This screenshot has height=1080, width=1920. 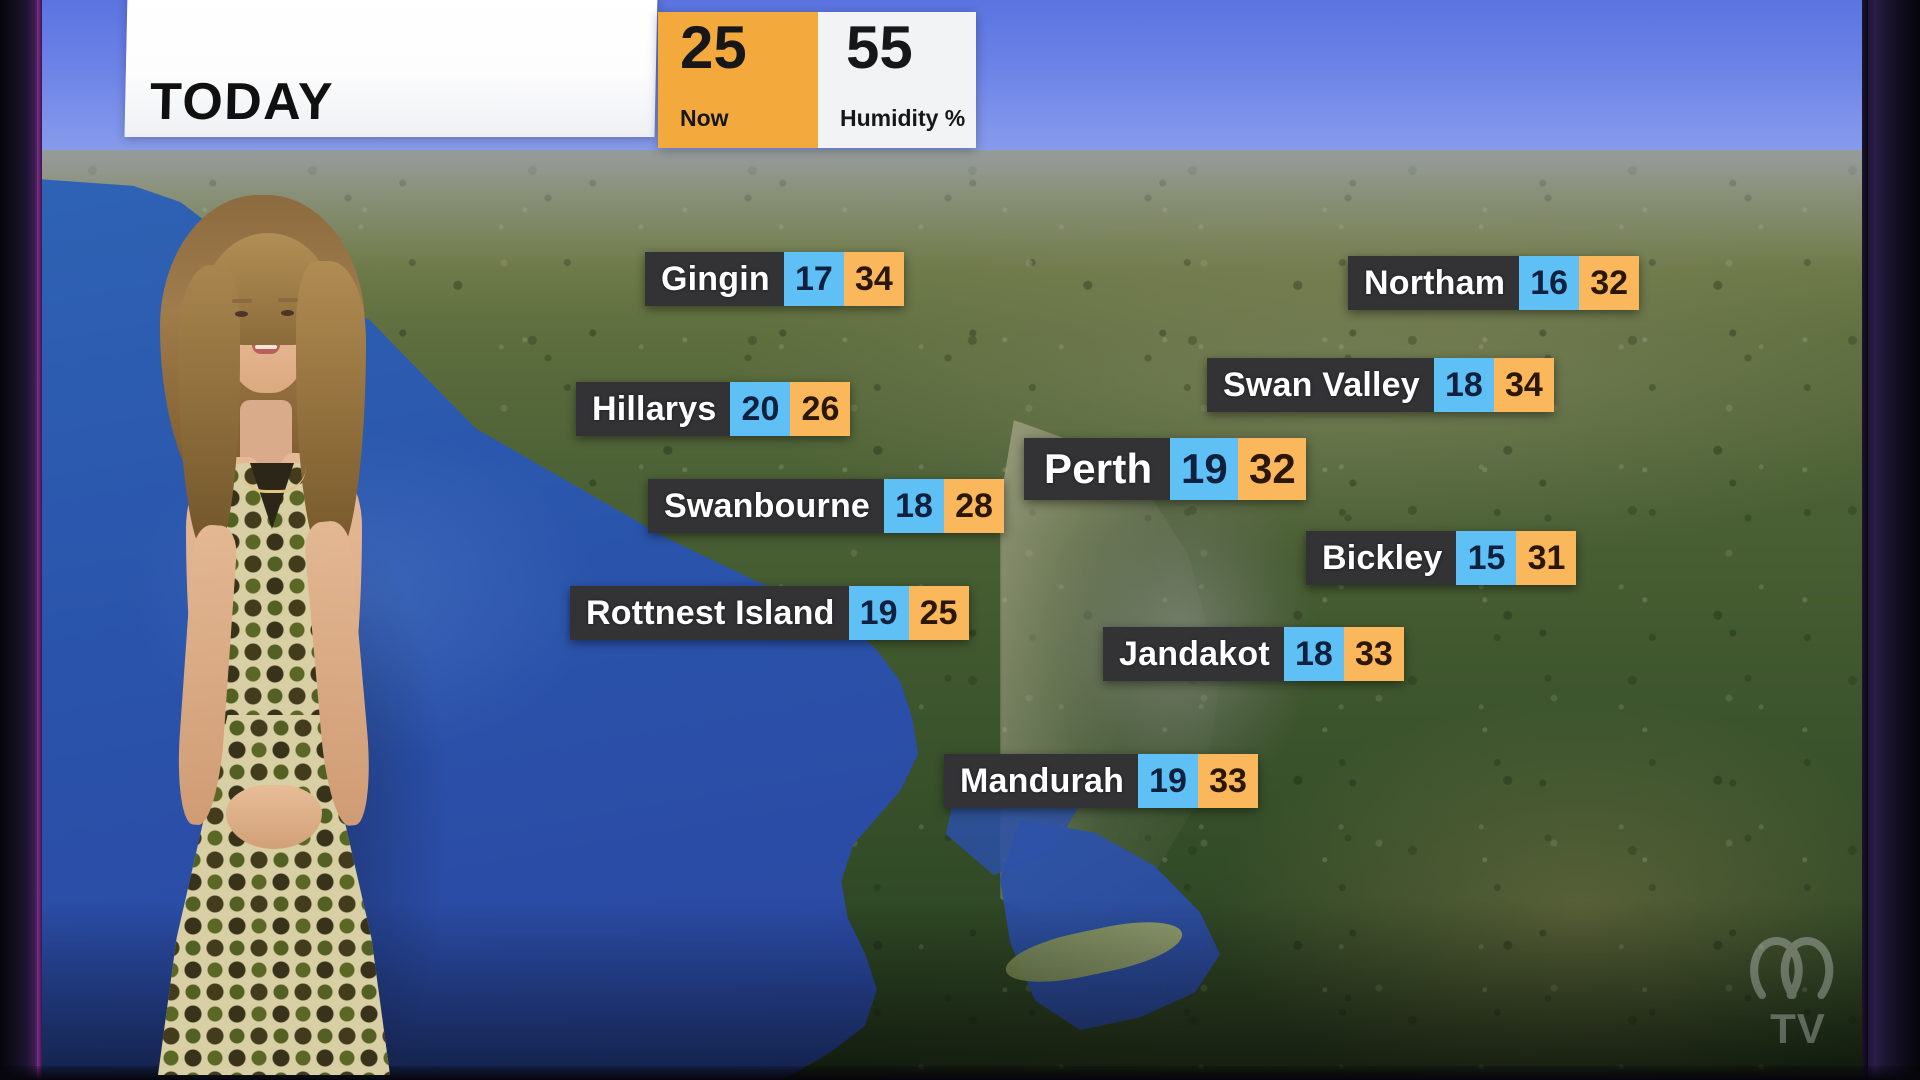 I want to click on city-label-rottnest-island: Rottnest Island 19 25, so click(x=769, y=613).